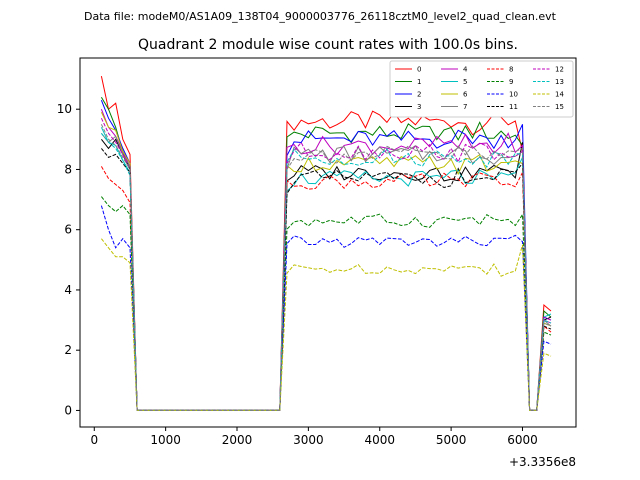 The height and width of the screenshot is (480, 640). What do you see at coordinates (419, 82) in the screenshot?
I see `legend-label-1: 1` at bounding box center [419, 82].